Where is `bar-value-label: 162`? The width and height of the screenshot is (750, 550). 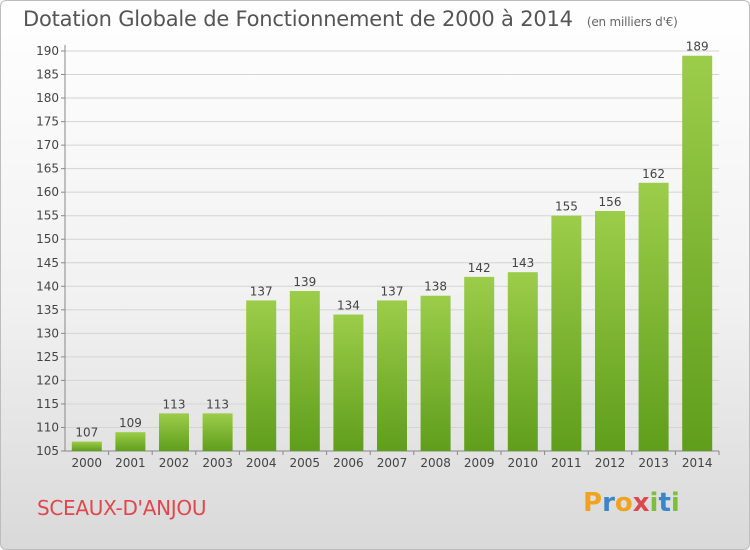
bar-value-label: 162 is located at coordinates (653, 174).